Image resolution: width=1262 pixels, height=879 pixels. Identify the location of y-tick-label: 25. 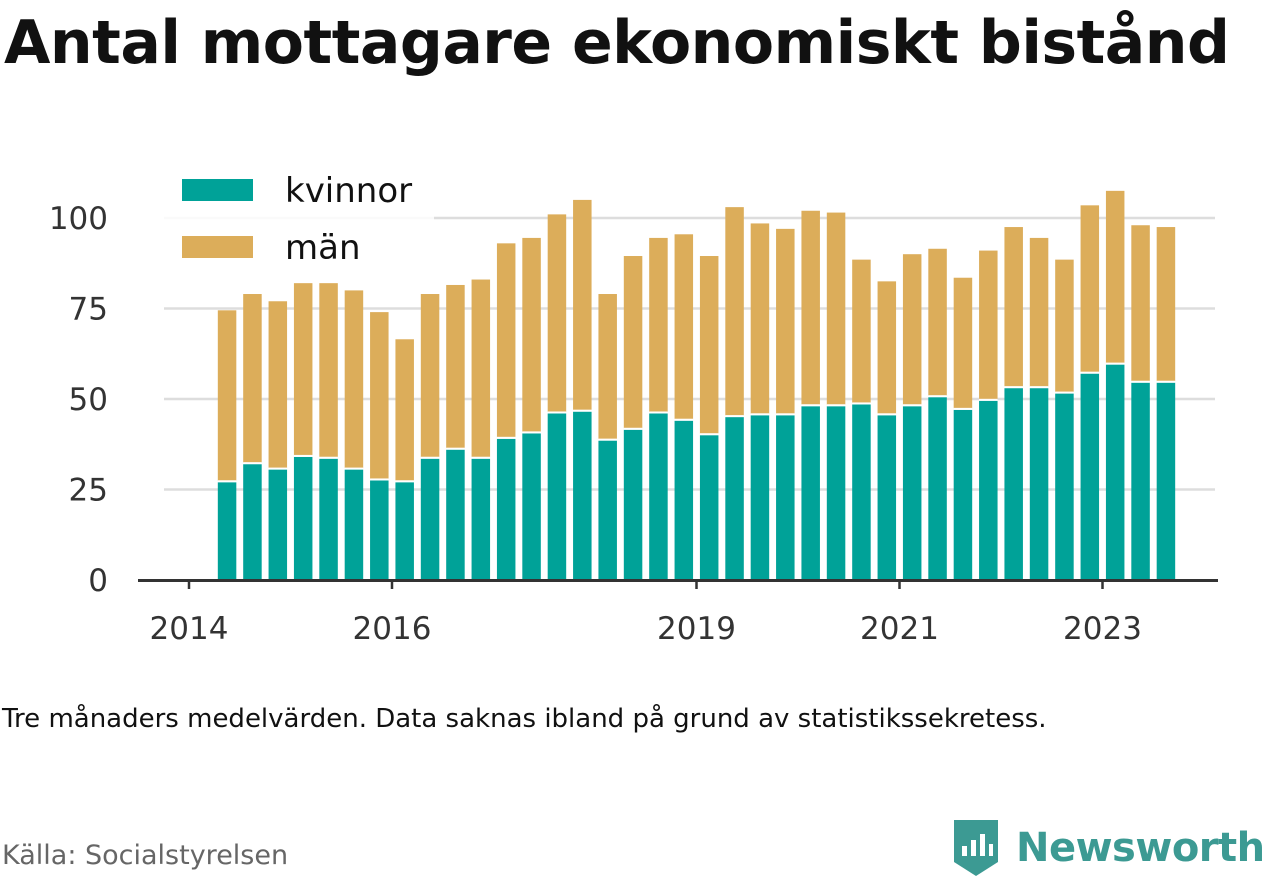
(88, 491).